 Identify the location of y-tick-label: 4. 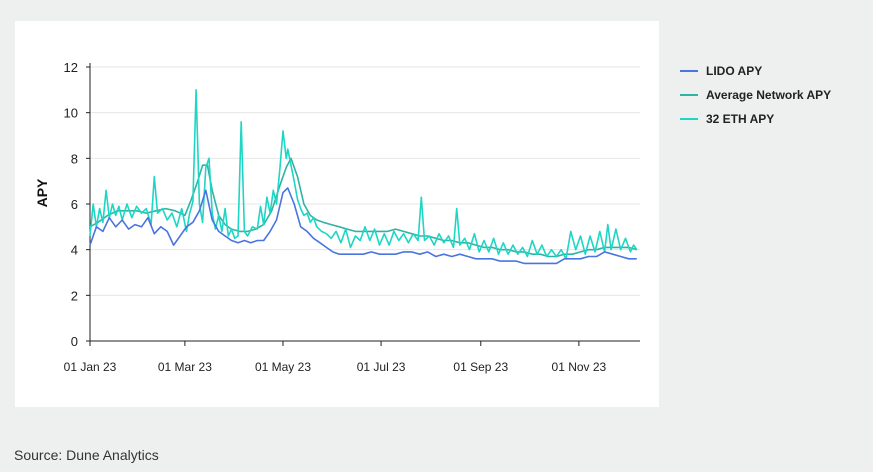
(74, 250).